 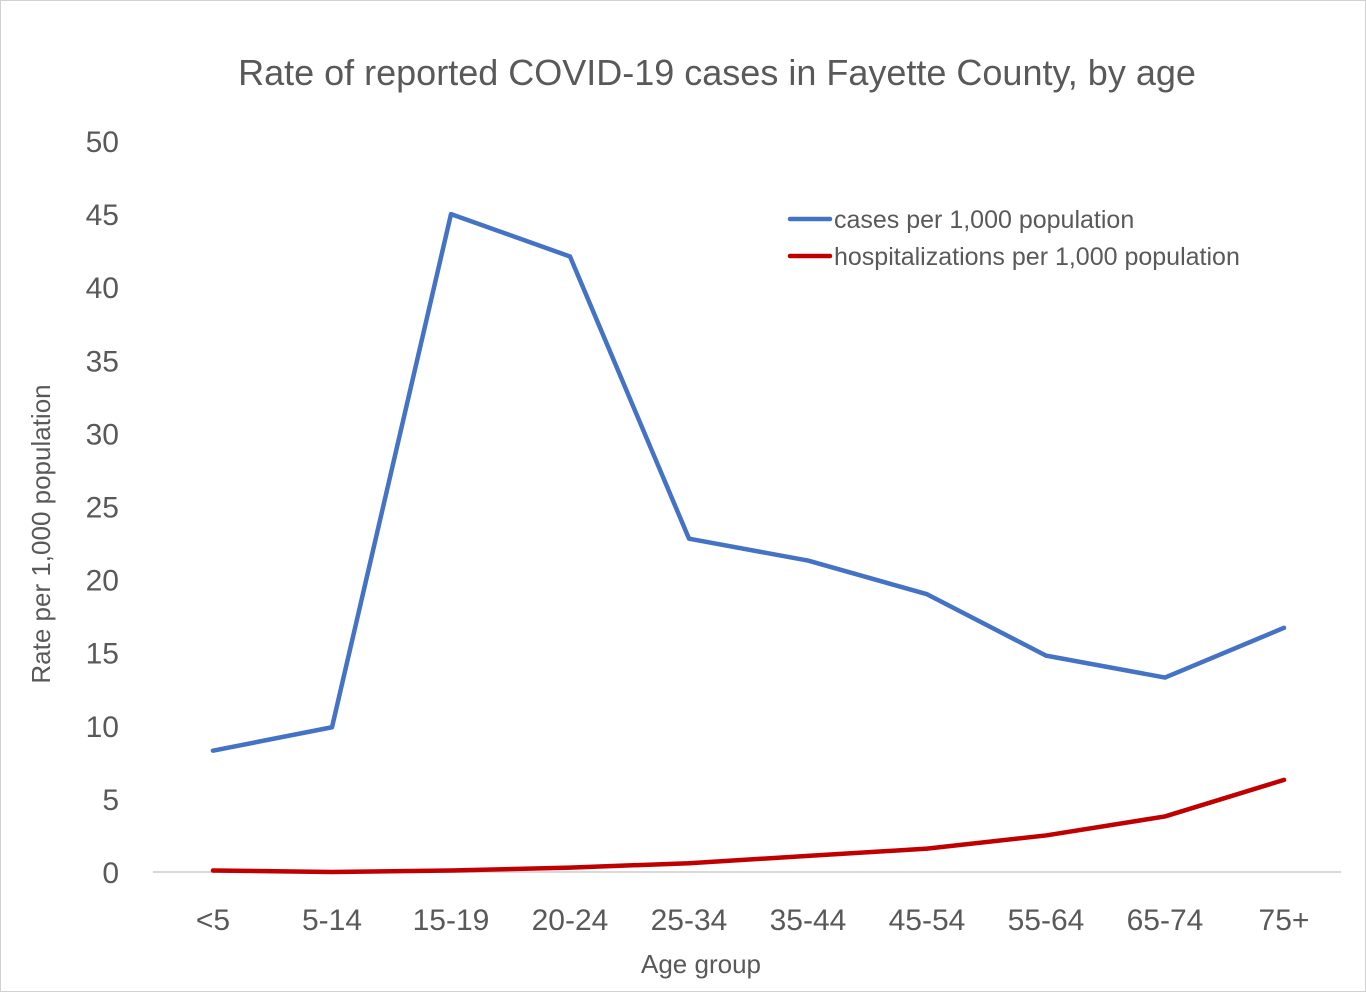 I want to click on x-tick-label: 25-34, so click(x=689, y=920).